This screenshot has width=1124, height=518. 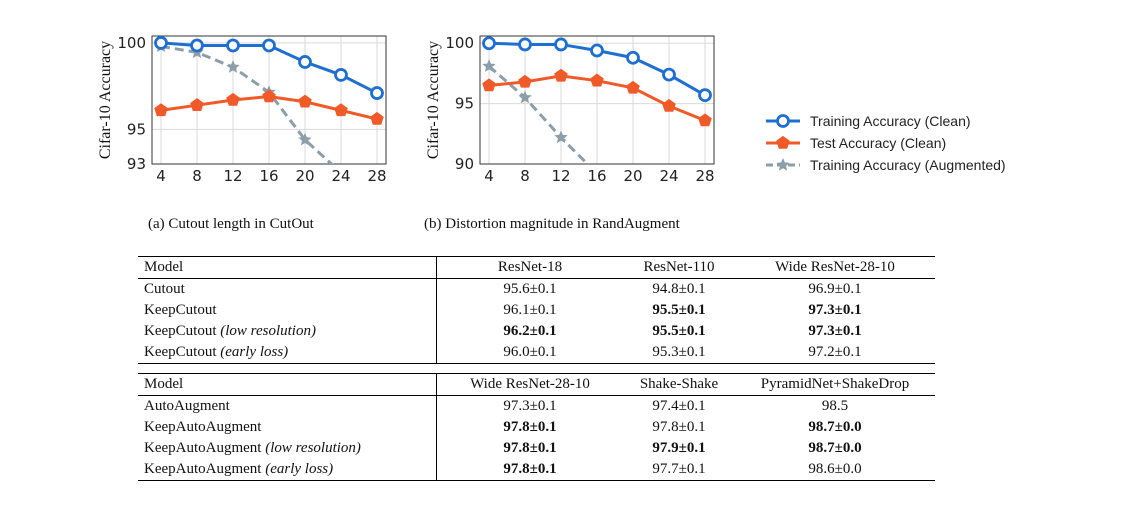 I want to click on accuracy-cell: 96.0±0.1, so click(x=529, y=353).